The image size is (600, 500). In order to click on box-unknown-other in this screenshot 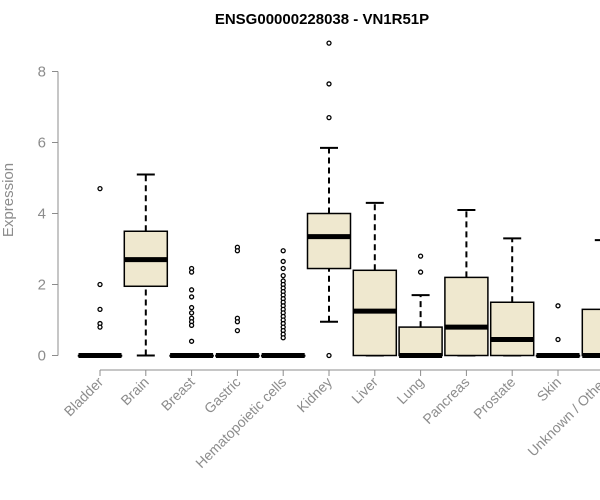, I will do `click(590, 298)`.